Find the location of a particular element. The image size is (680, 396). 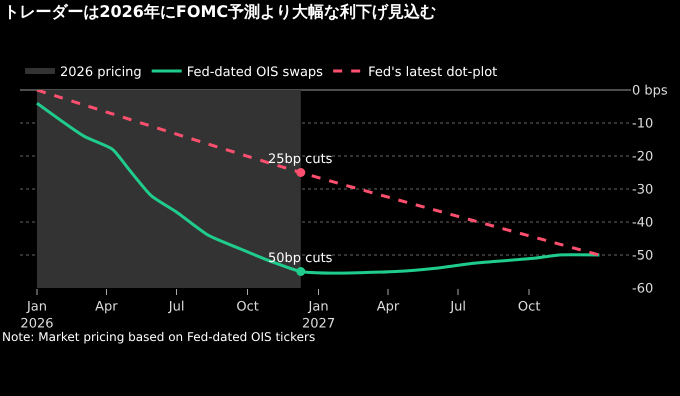

y-tick-label: -60 is located at coordinates (643, 289).